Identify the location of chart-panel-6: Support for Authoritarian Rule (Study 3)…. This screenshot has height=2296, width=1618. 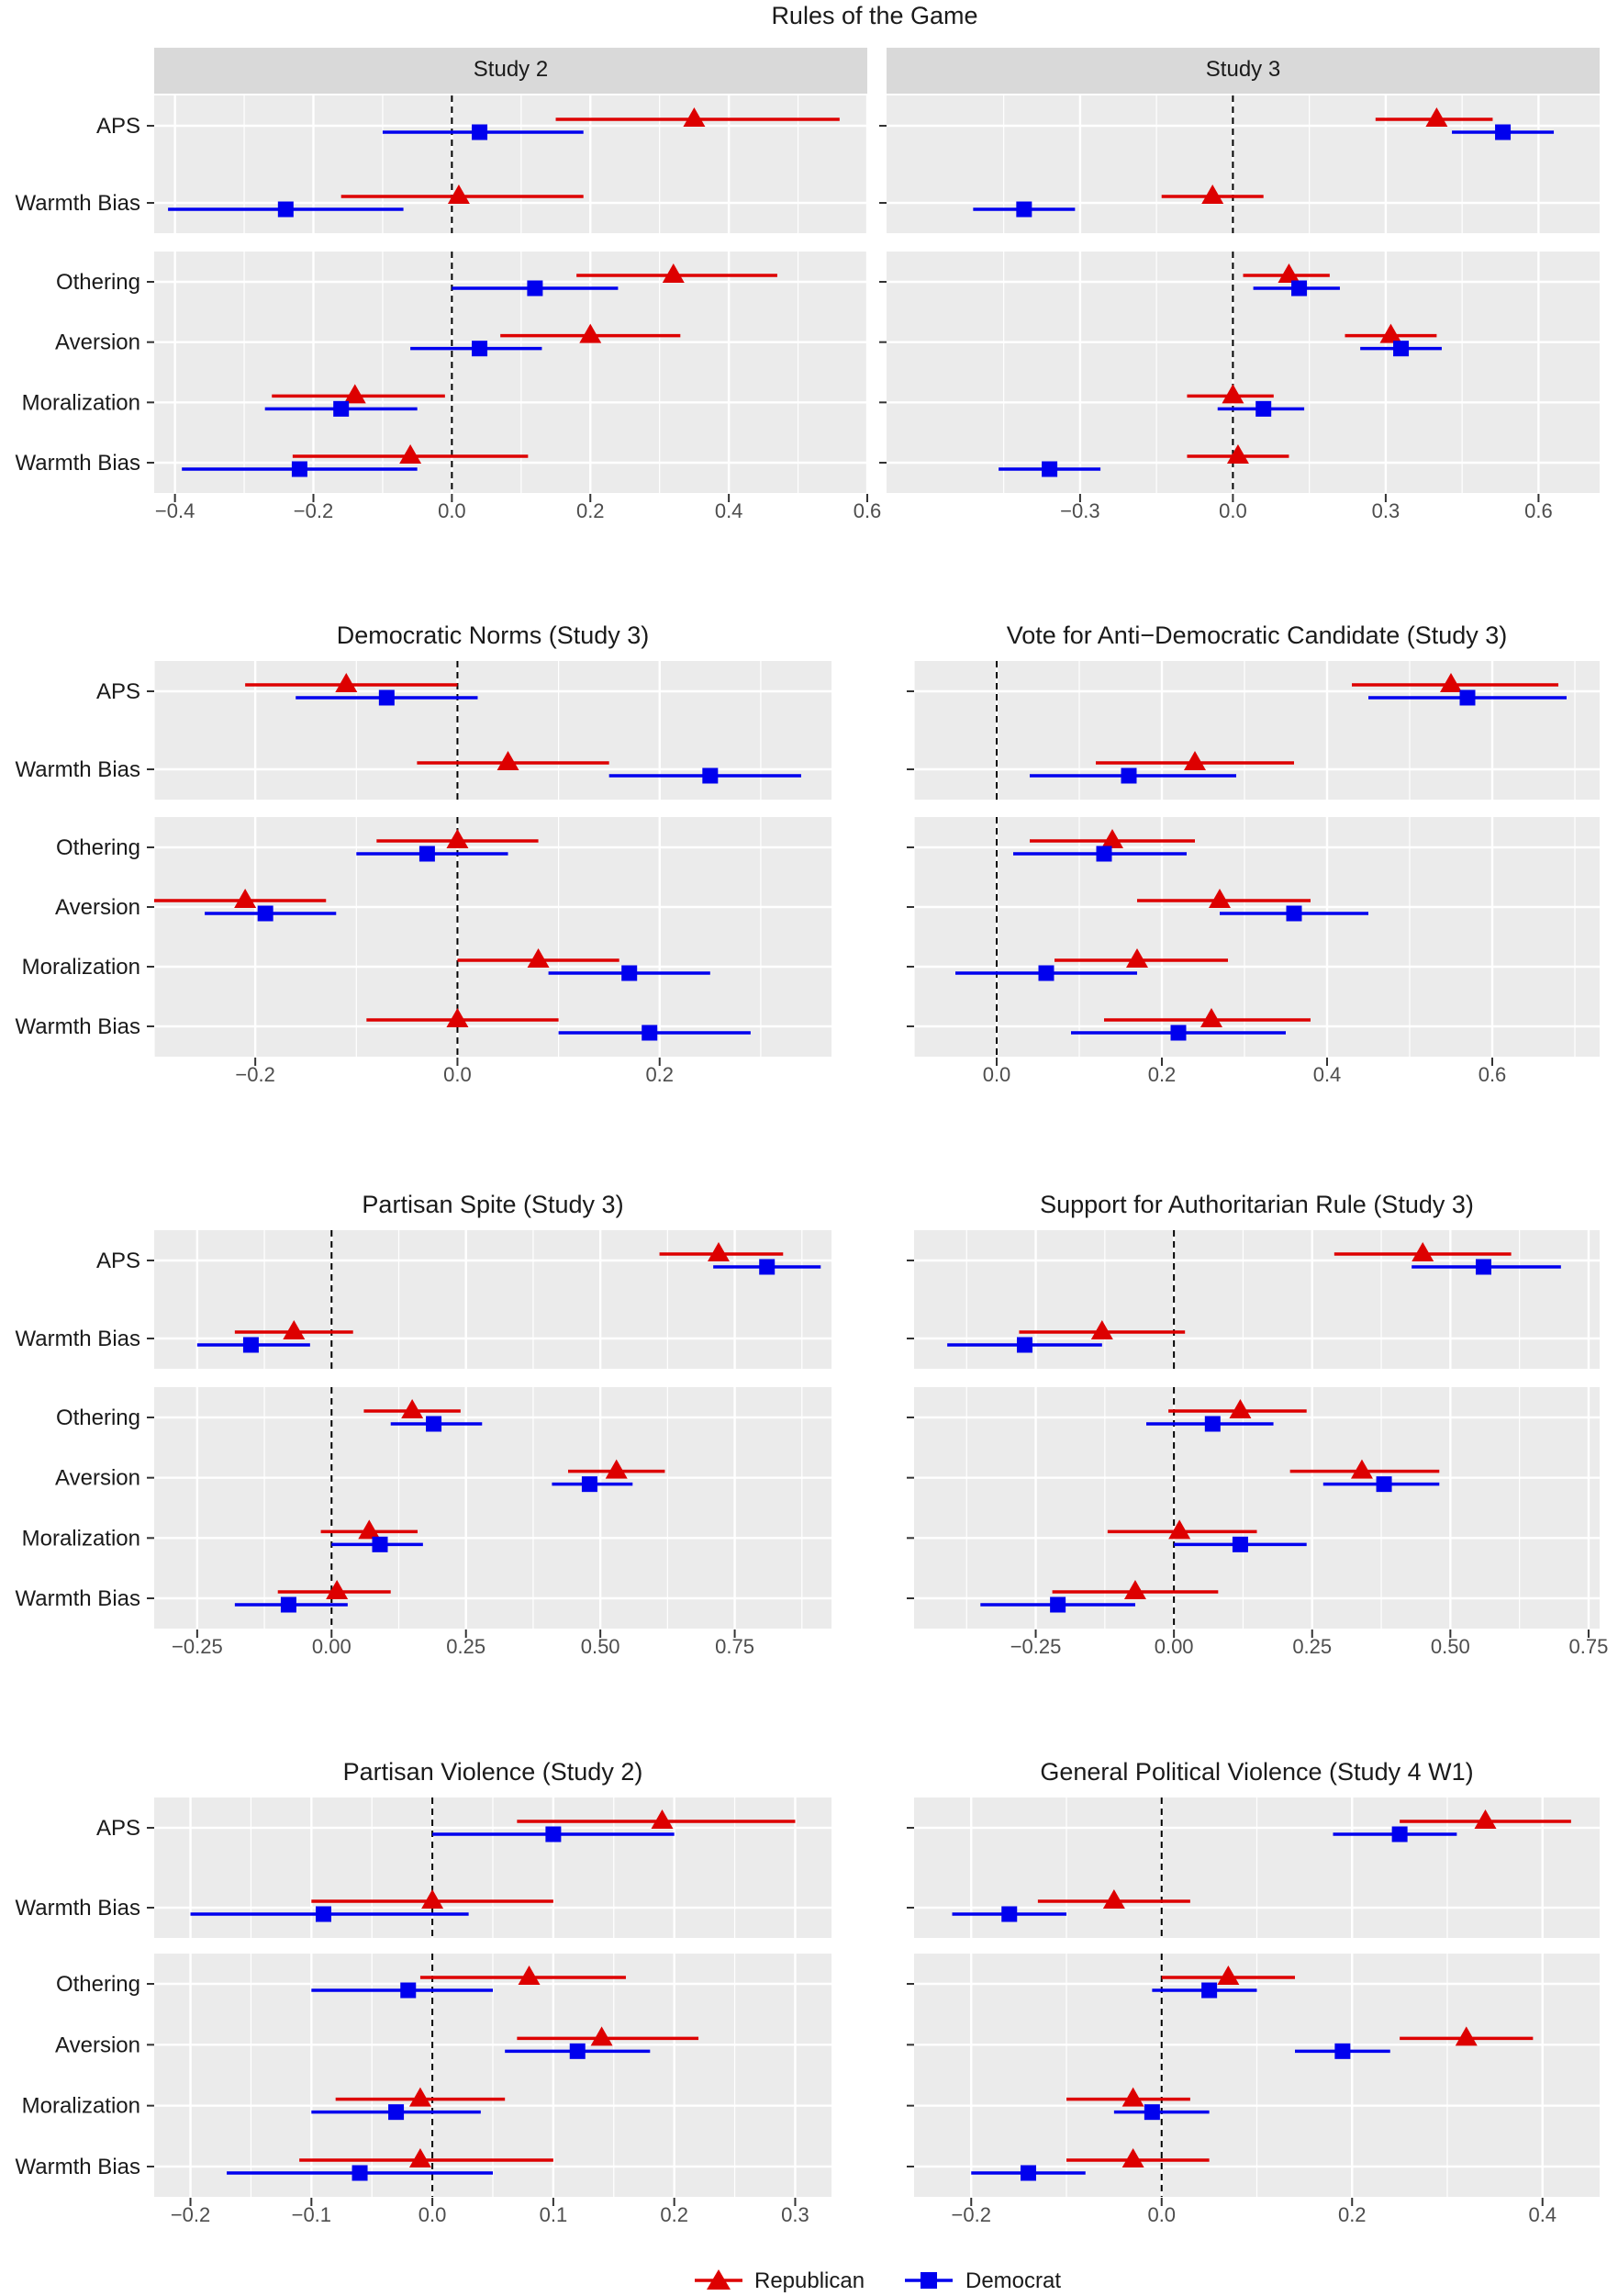
(1257, 1424).